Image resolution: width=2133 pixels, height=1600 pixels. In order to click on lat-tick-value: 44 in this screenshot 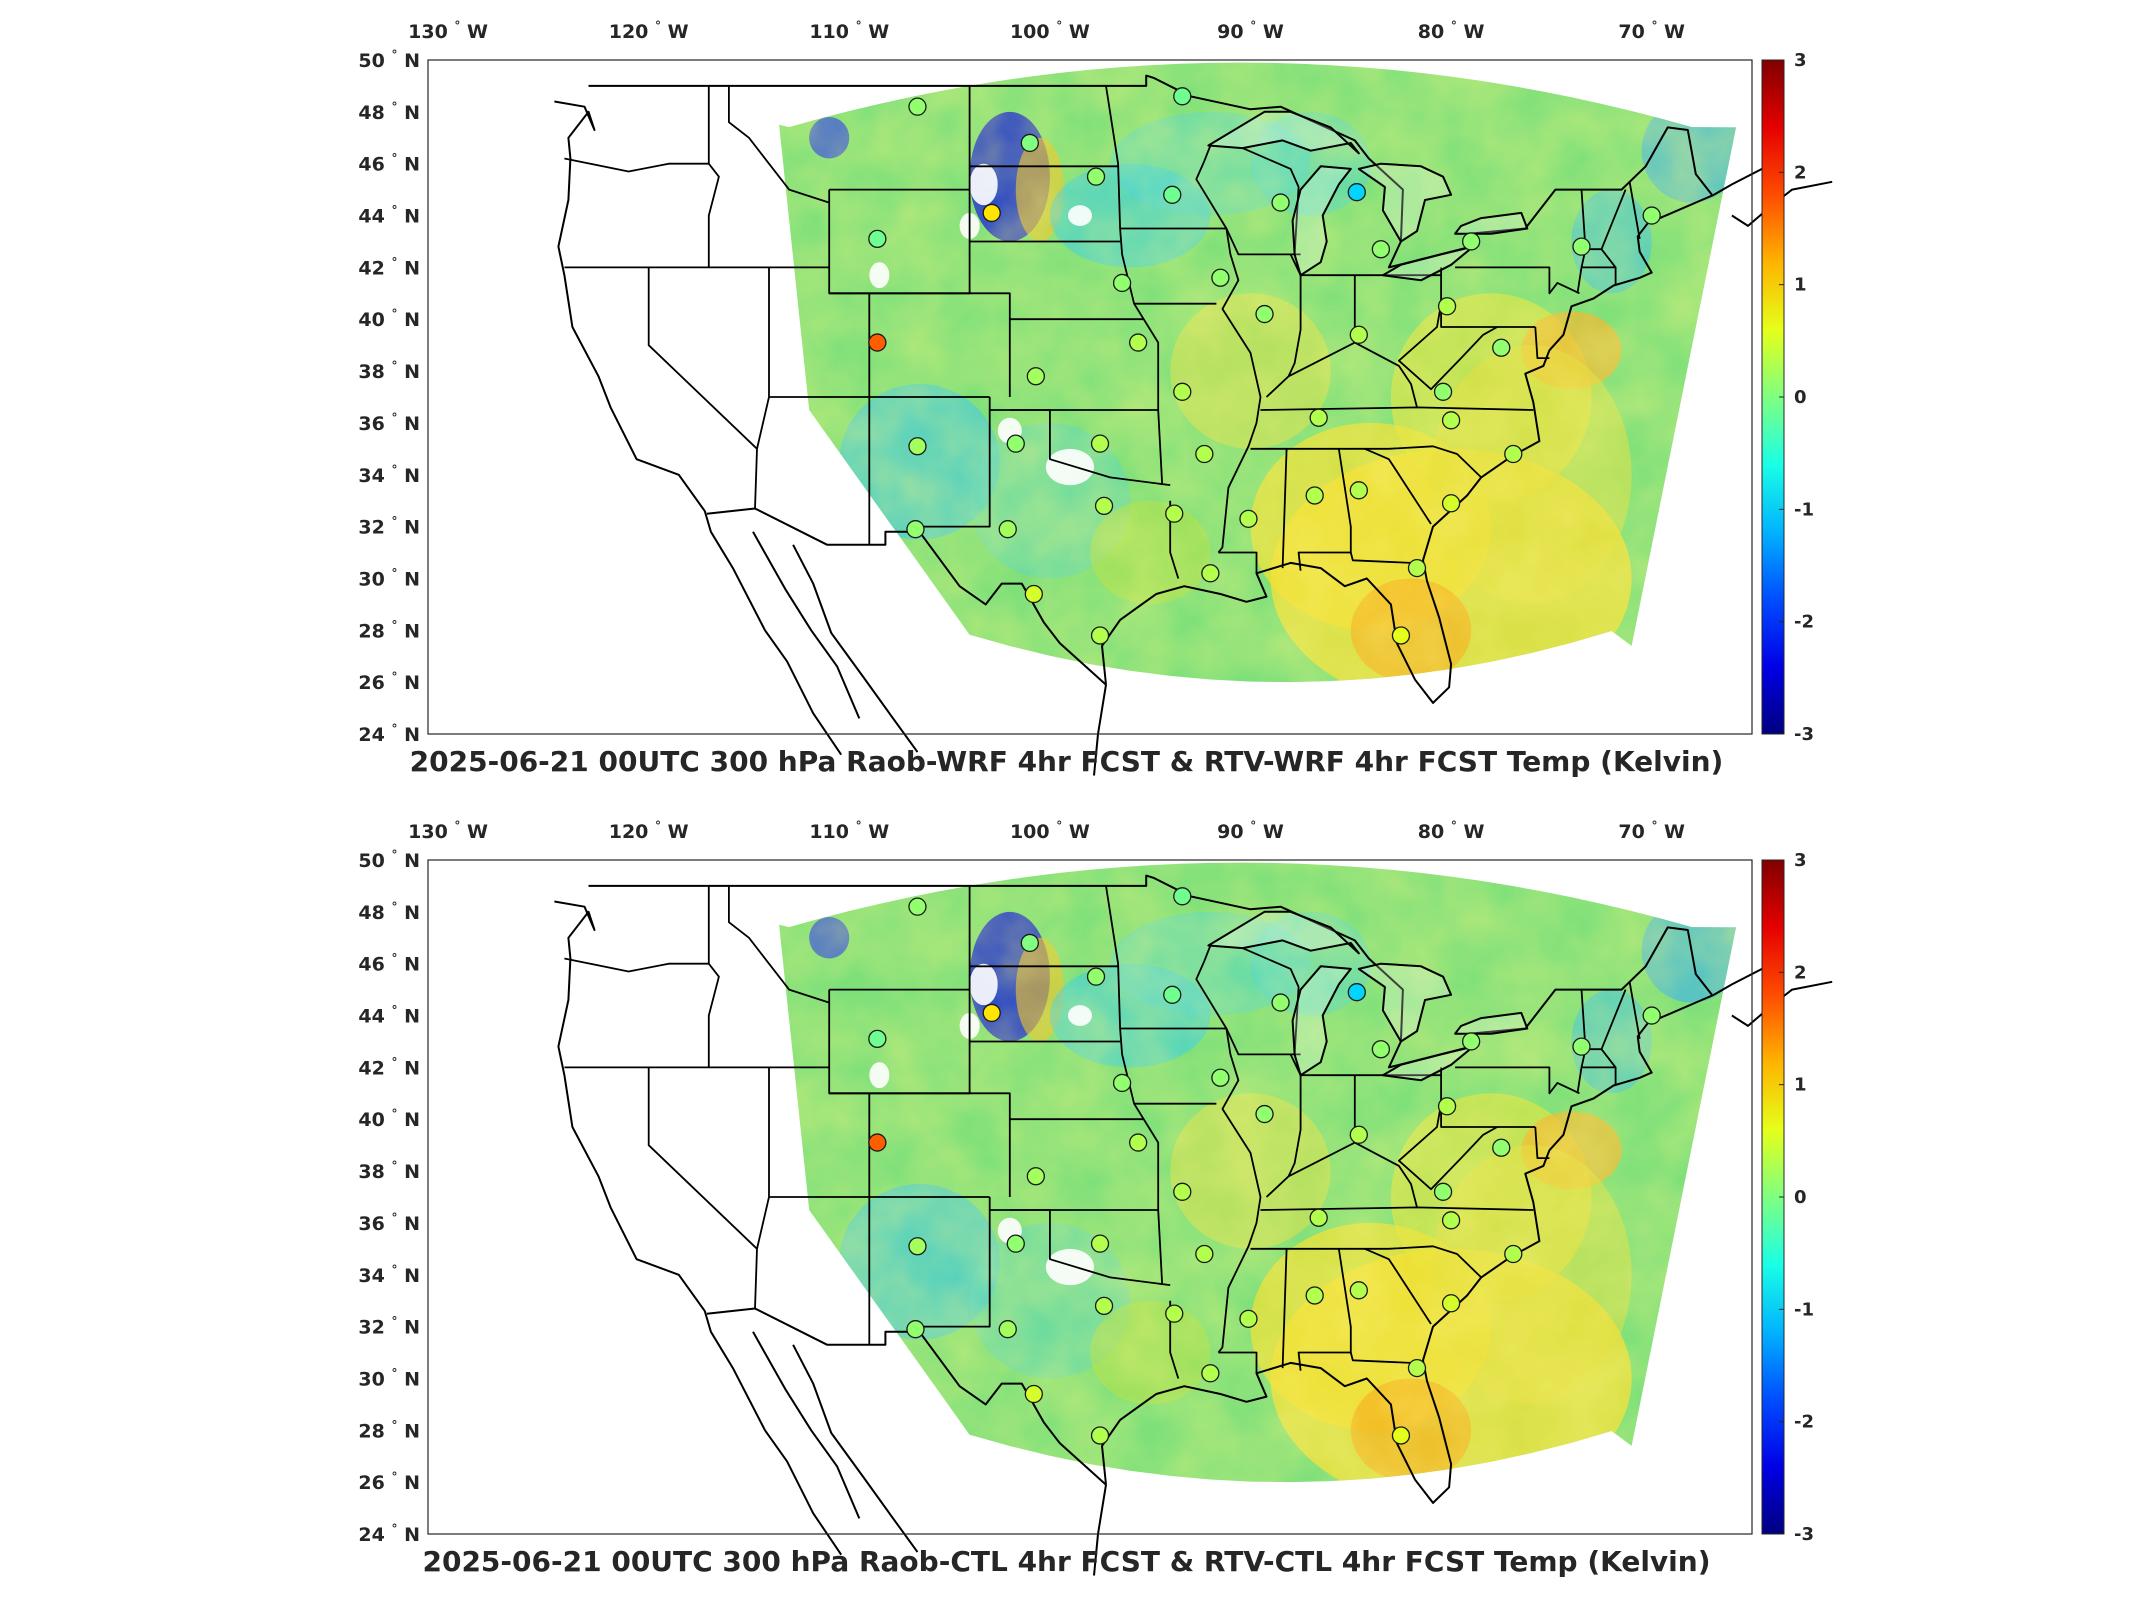, I will do `click(374, 217)`.